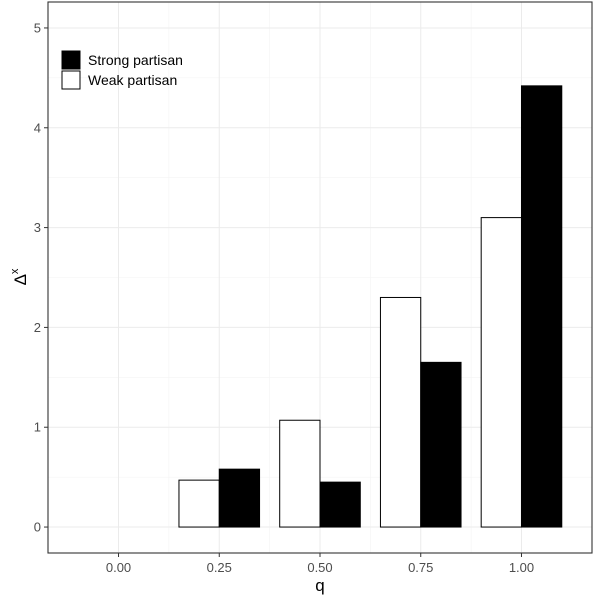 This screenshot has width=596, height=597. Describe the element at coordinates (37, 427) in the screenshot. I see `y-tick-label: 1` at that location.